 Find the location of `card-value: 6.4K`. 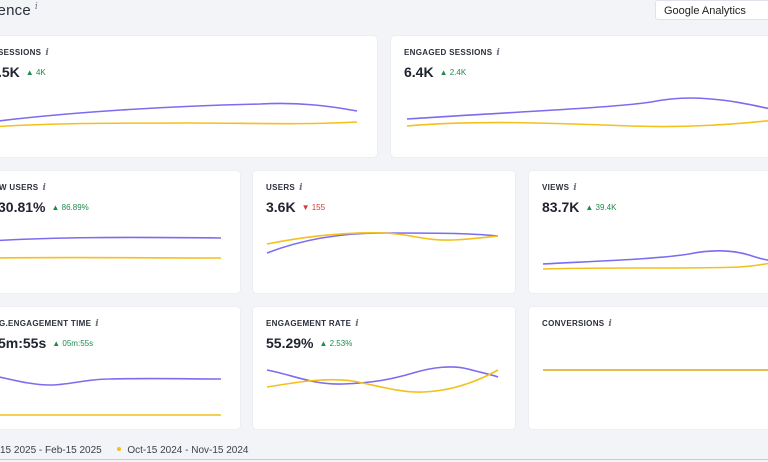

card-value: 6.4K is located at coordinates (419, 72).